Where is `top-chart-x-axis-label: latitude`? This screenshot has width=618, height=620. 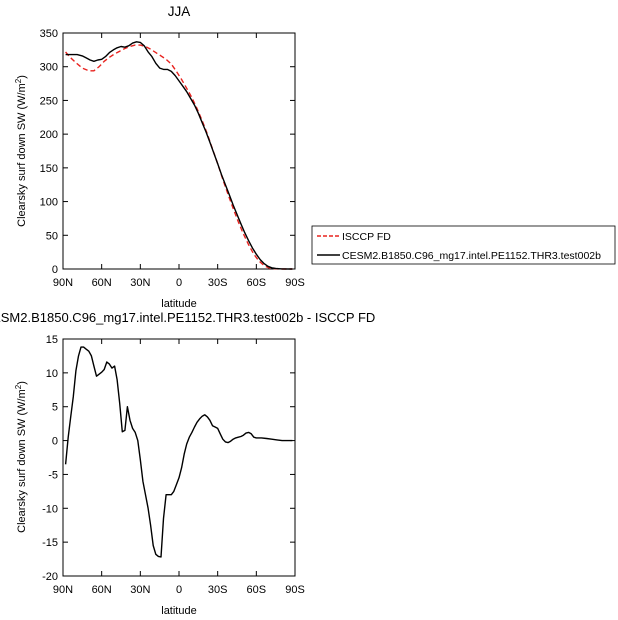 top-chart-x-axis-label: latitude is located at coordinates (178, 304).